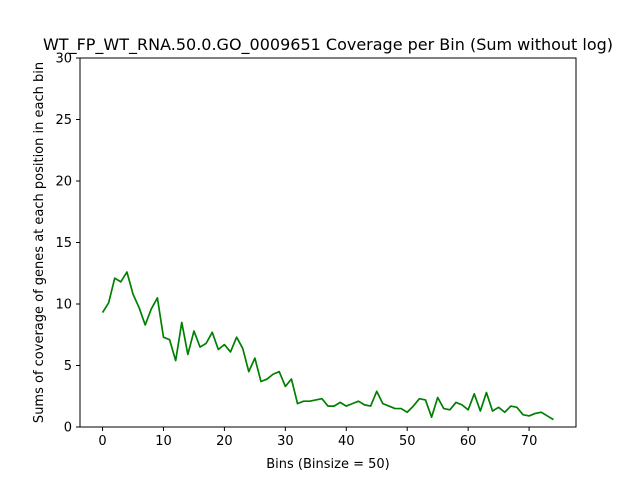 This screenshot has width=640, height=480. I want to click on x-tick-label: 70, so click(529, 441).